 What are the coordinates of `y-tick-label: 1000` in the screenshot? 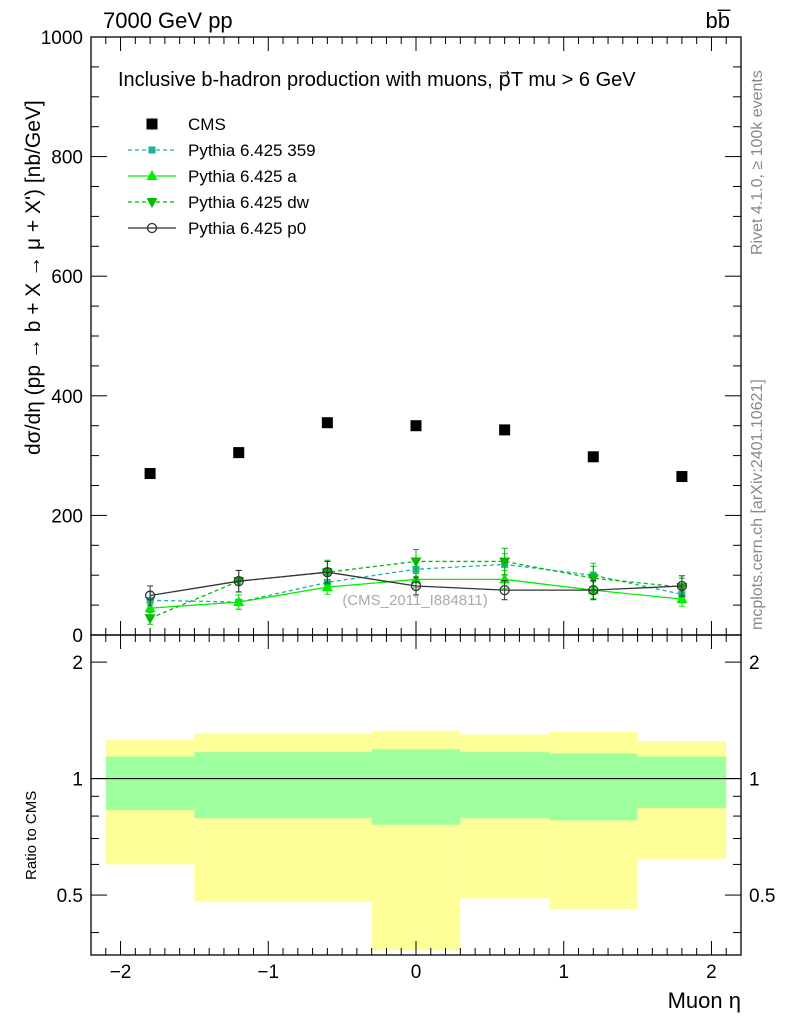 It's located at (62, 38).